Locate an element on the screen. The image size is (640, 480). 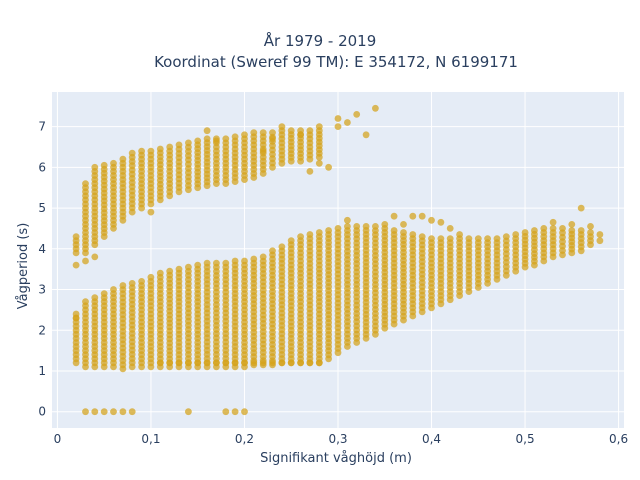
y-tick-label: 6 is located at coordinates (42, 167).